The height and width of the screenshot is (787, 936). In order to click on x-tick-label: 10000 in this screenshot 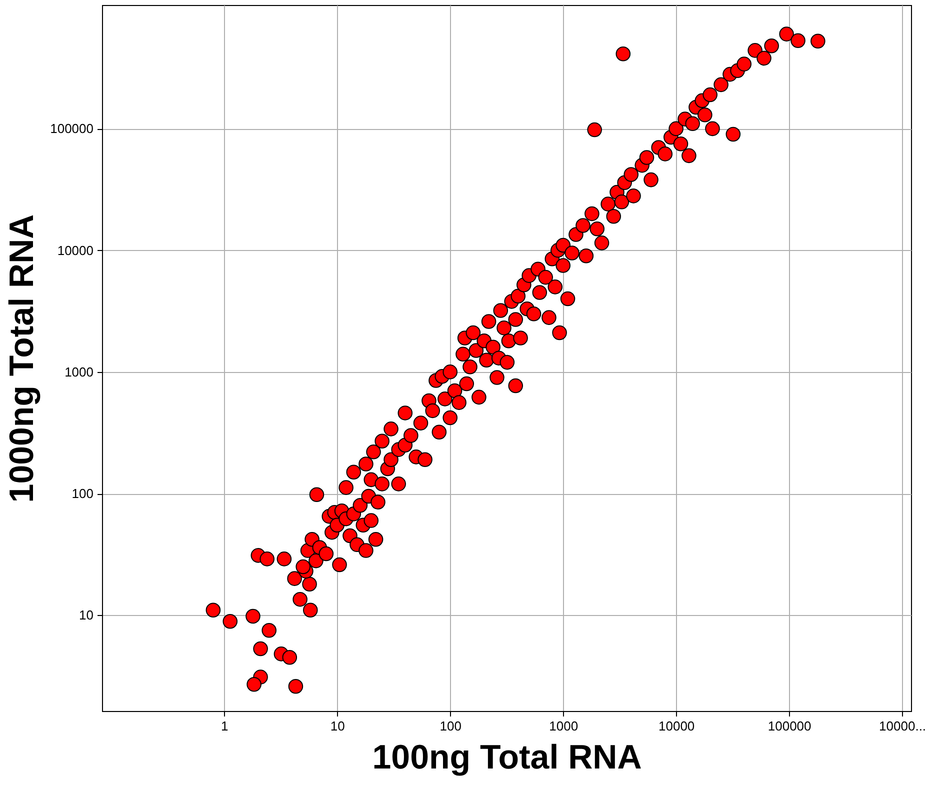, I will do `click(676, 726)`.